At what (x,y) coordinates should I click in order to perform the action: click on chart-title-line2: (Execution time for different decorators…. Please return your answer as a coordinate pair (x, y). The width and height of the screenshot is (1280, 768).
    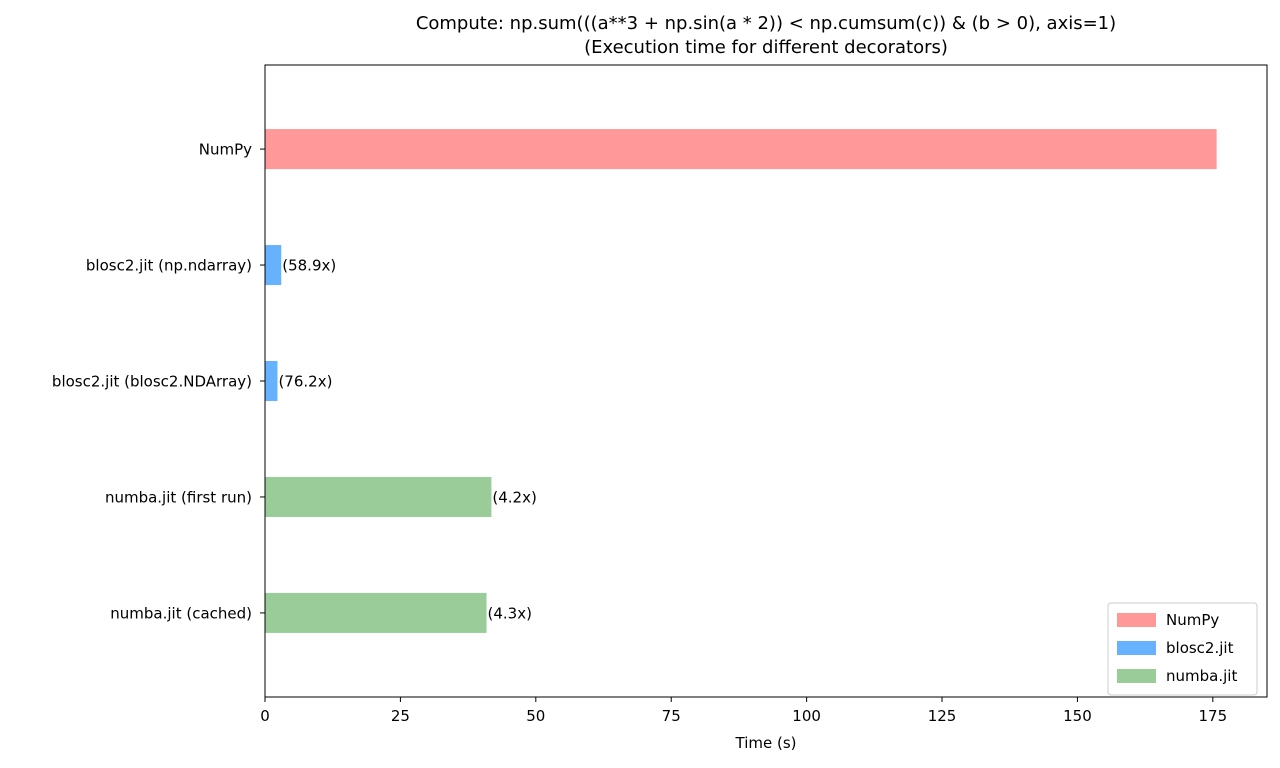
    Looking at the image, I should click on (766, 47).